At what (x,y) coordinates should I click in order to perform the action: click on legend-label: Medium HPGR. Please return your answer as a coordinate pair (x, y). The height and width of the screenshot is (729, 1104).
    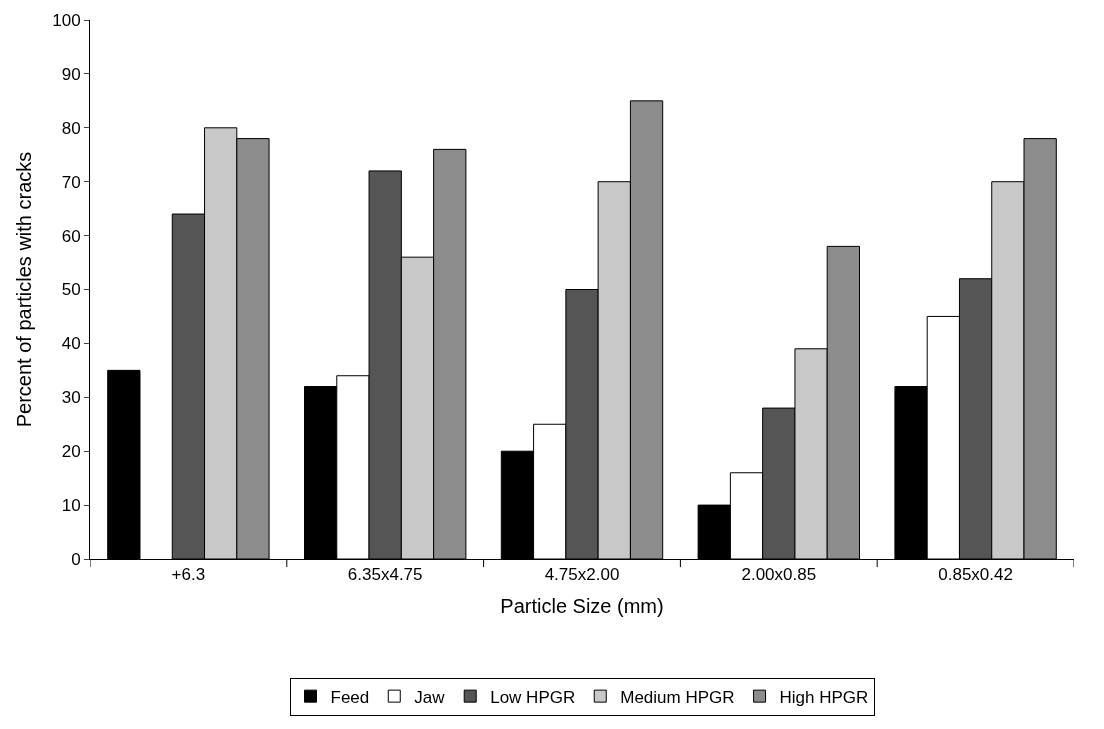
    Looking at the image, I should click on (677, 697).